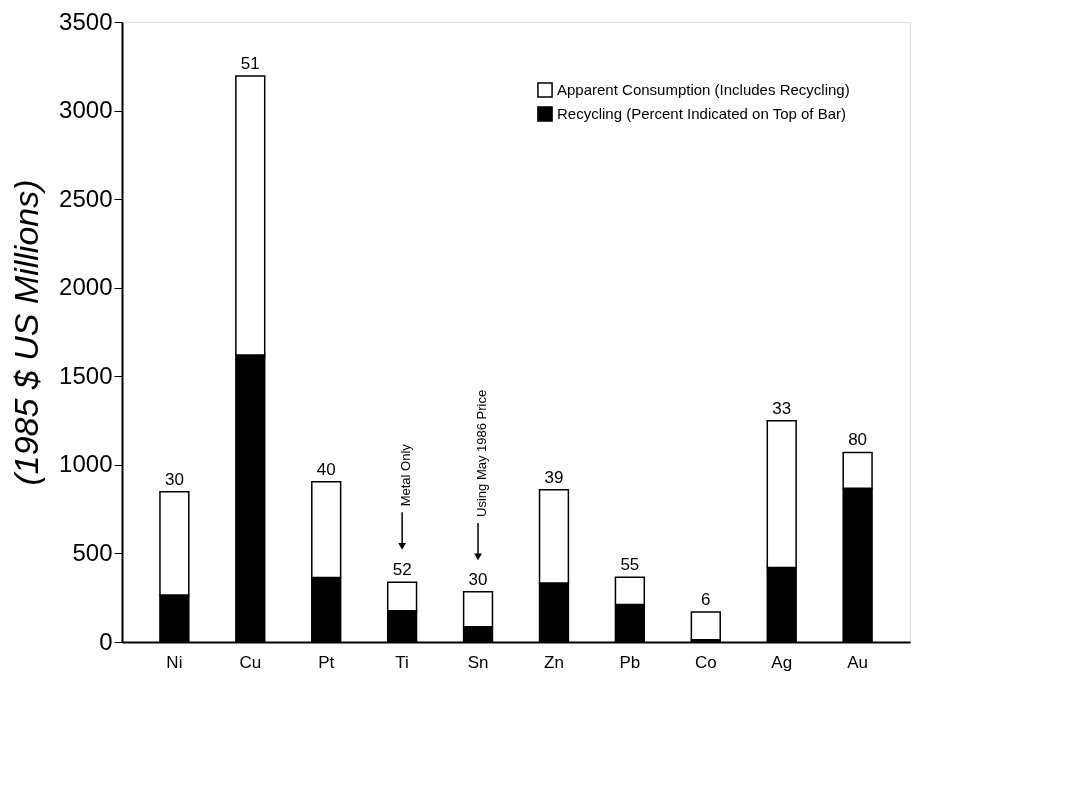 Image resolution: width=1069 pixels, height=785 pixels. I want to click on y-tick-label: 2000, so click(86, 287).